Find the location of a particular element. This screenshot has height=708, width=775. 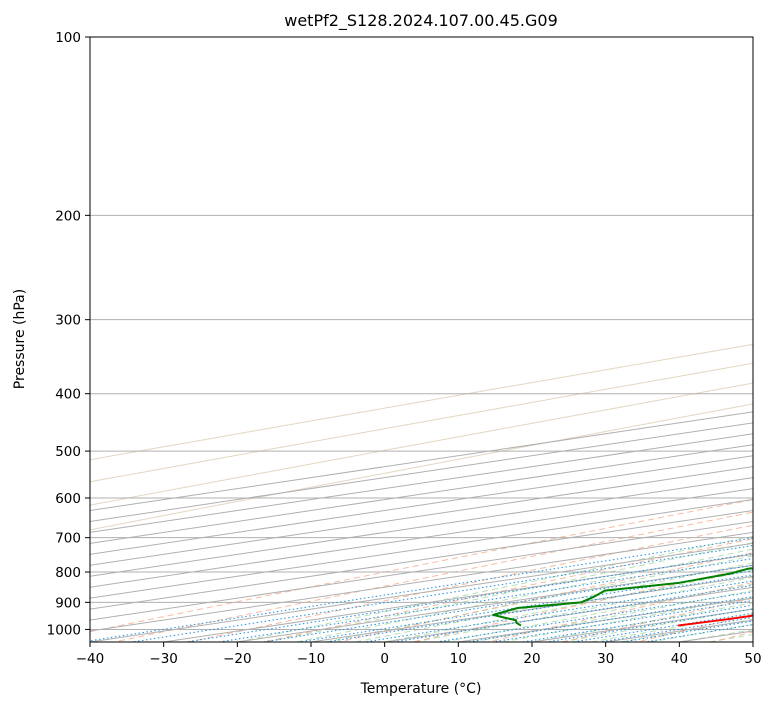

x-tick-label: 50 is located at coordinates (752, 659).